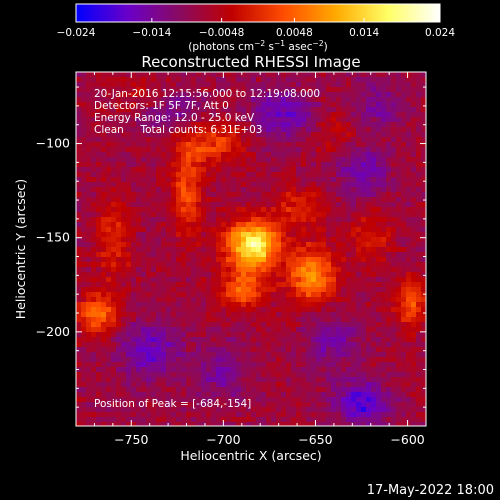 The height and width of the screenshot is (500, 500). What do you see at coordinates (440, 33) in the screenshot?
I see `colorbar-tick-label: 0.024` at bounding box center [440, 33].